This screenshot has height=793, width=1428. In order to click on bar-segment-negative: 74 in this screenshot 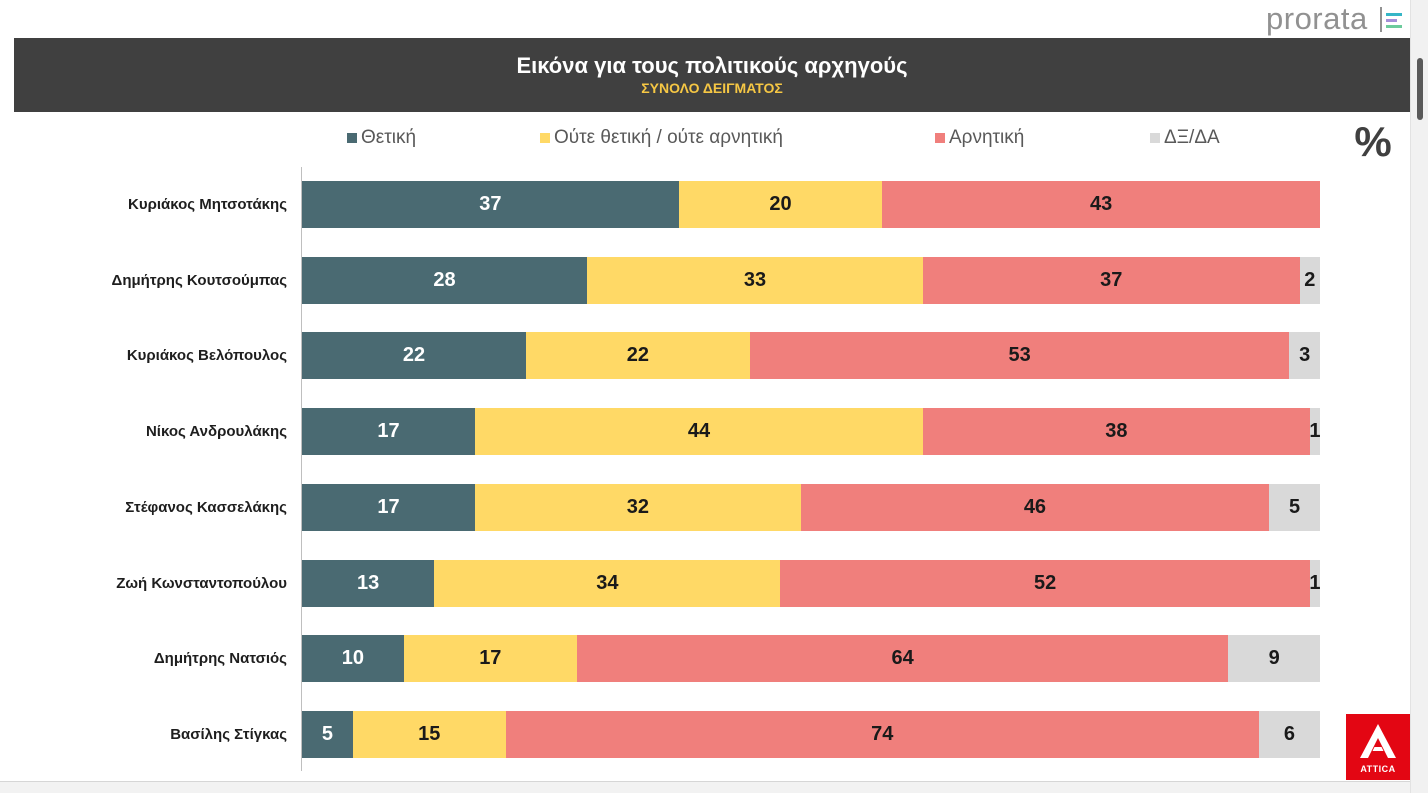, I will do `click(882, 734)`.